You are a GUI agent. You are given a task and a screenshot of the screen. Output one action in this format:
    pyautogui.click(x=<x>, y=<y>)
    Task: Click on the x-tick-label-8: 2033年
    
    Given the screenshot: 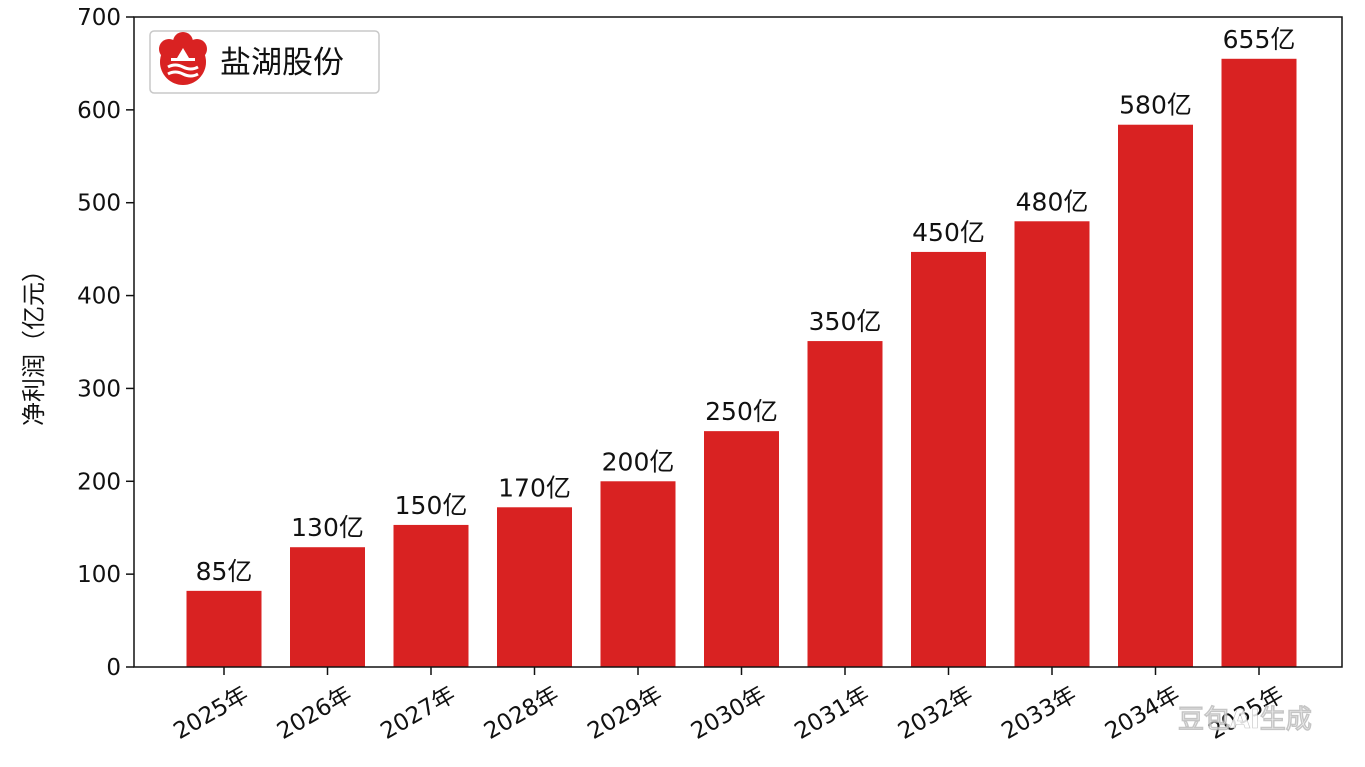 What is the action you would take?
    pyautogui.click(x=1039, y=713)
    